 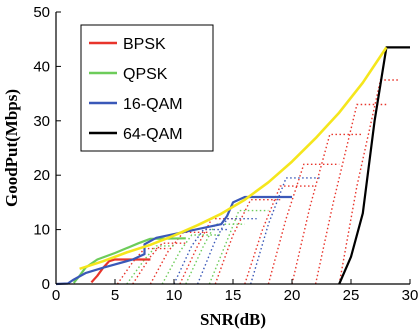 What do you see at coordinates (41, 230) in the screenshot?
I see `y-tick-label: 10` at bounding box center [41, 230].